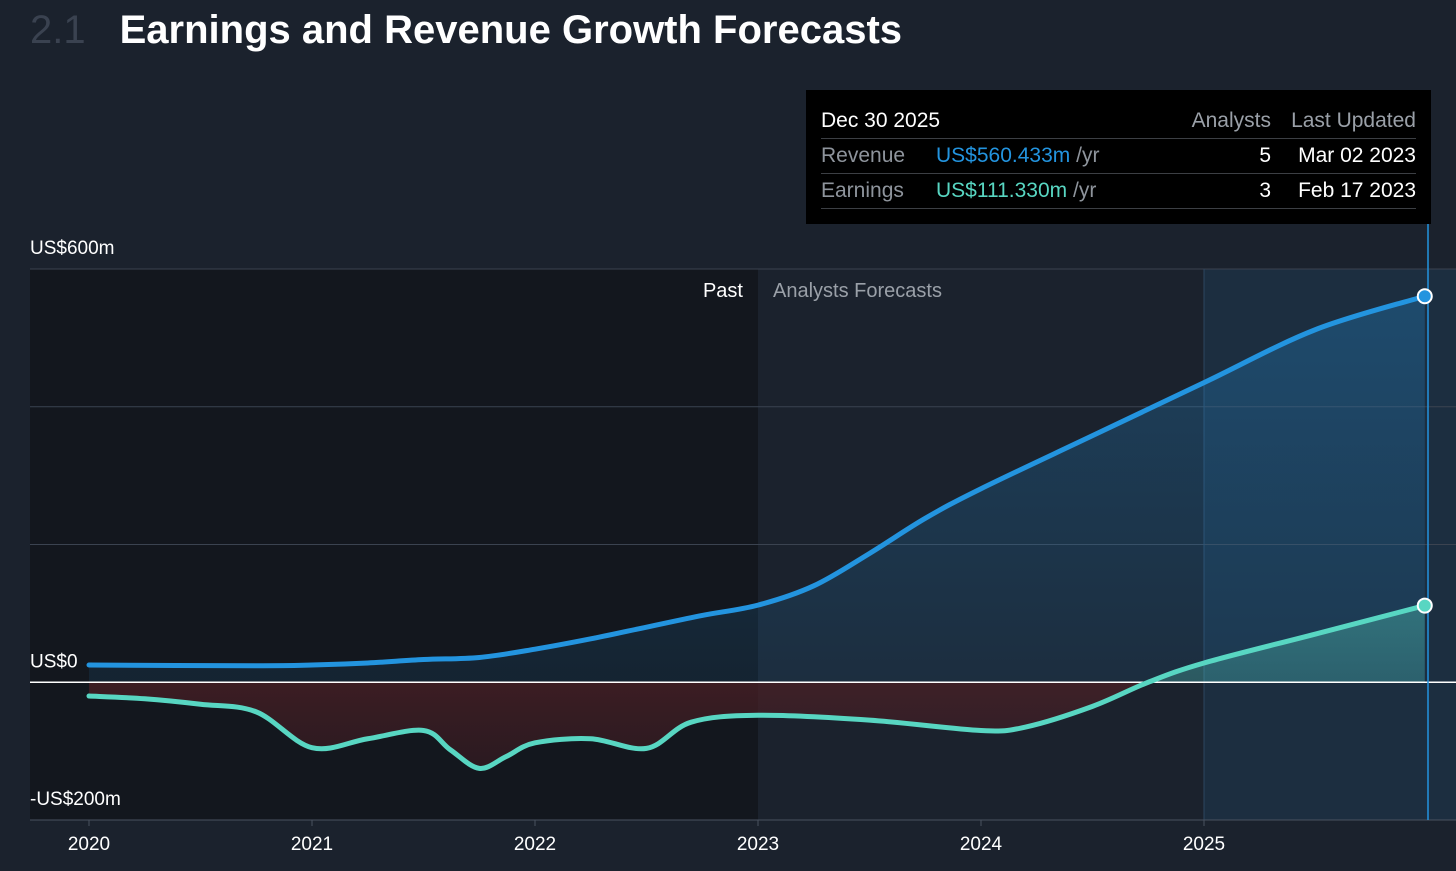  What do you see at coordinates (757, 725) in the screenshot?
I see `earnings-negative-area` at bounding box center [757, 725].